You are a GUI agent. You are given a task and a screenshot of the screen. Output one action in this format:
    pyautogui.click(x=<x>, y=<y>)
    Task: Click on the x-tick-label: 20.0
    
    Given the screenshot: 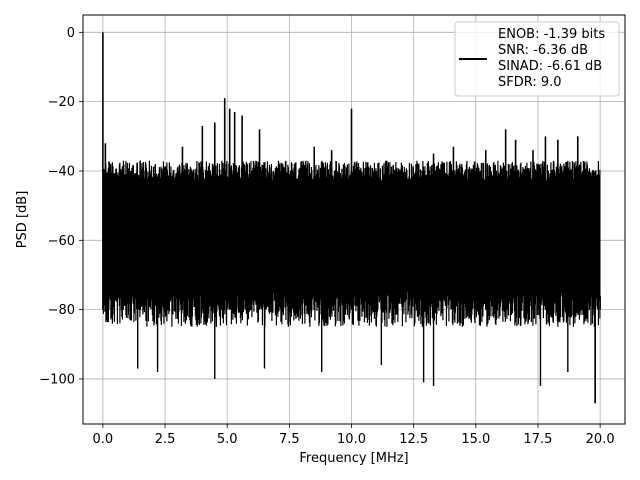 What is the action you would take?
    pyautogui.click(x=600, y=439)
    